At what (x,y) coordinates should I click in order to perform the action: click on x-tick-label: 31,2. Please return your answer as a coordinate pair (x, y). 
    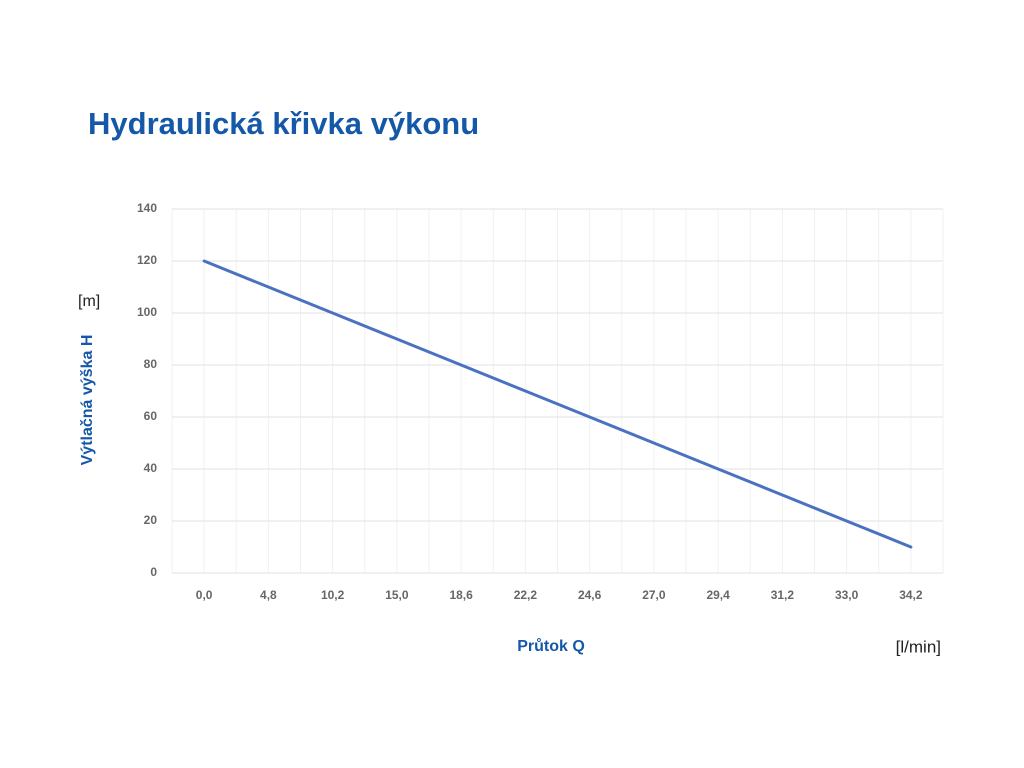
    Looking at the image, I should click on (783, 595).